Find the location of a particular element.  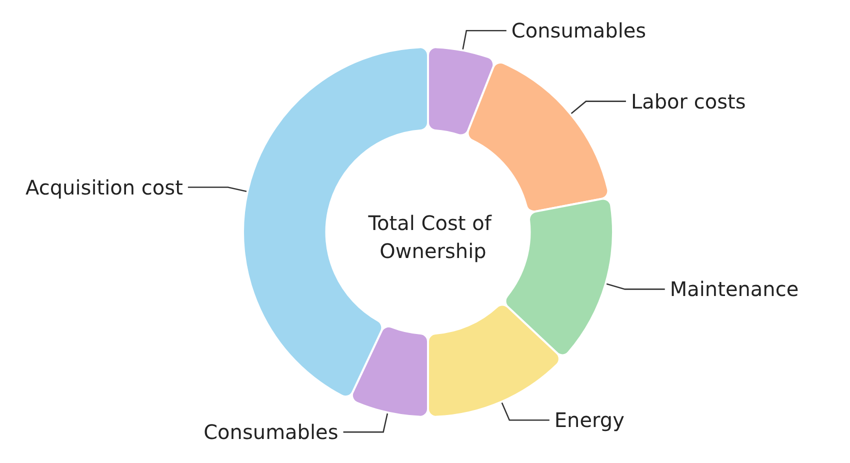

slice-label: Energy is located at coordinates (589, 420).